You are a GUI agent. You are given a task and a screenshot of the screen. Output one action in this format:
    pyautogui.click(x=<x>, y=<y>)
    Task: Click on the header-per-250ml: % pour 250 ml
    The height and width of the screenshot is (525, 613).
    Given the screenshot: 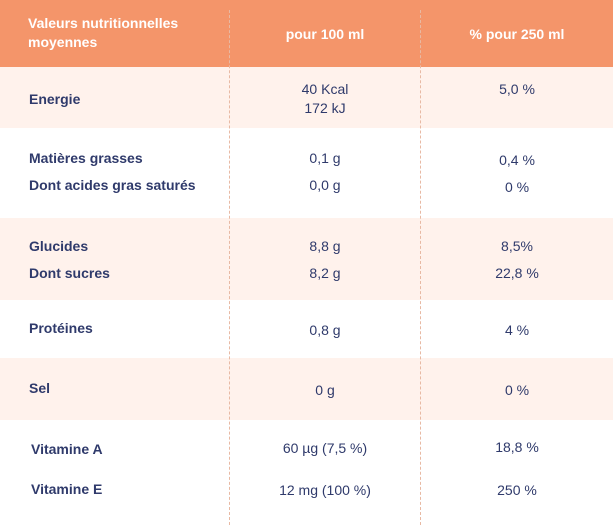 What is the action you would take?
    pyautogui.click(x=517, y=34)
    